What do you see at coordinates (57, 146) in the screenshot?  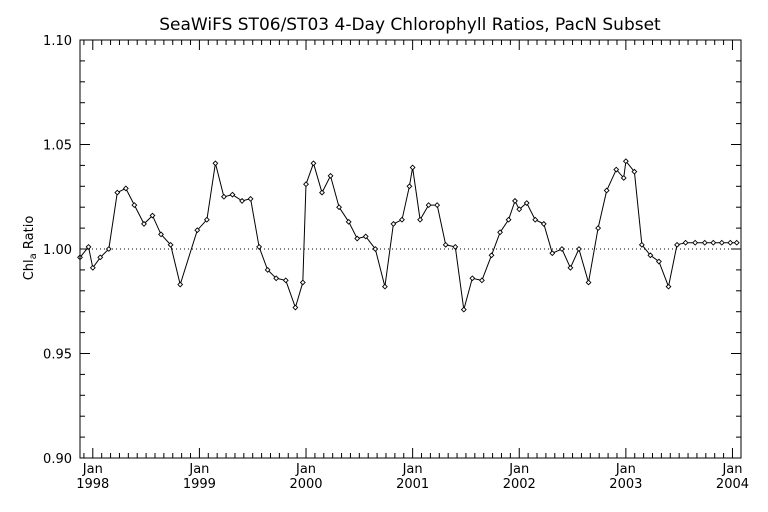 I see `y-tick-label: 1.05` at bounding box center [57, 146].